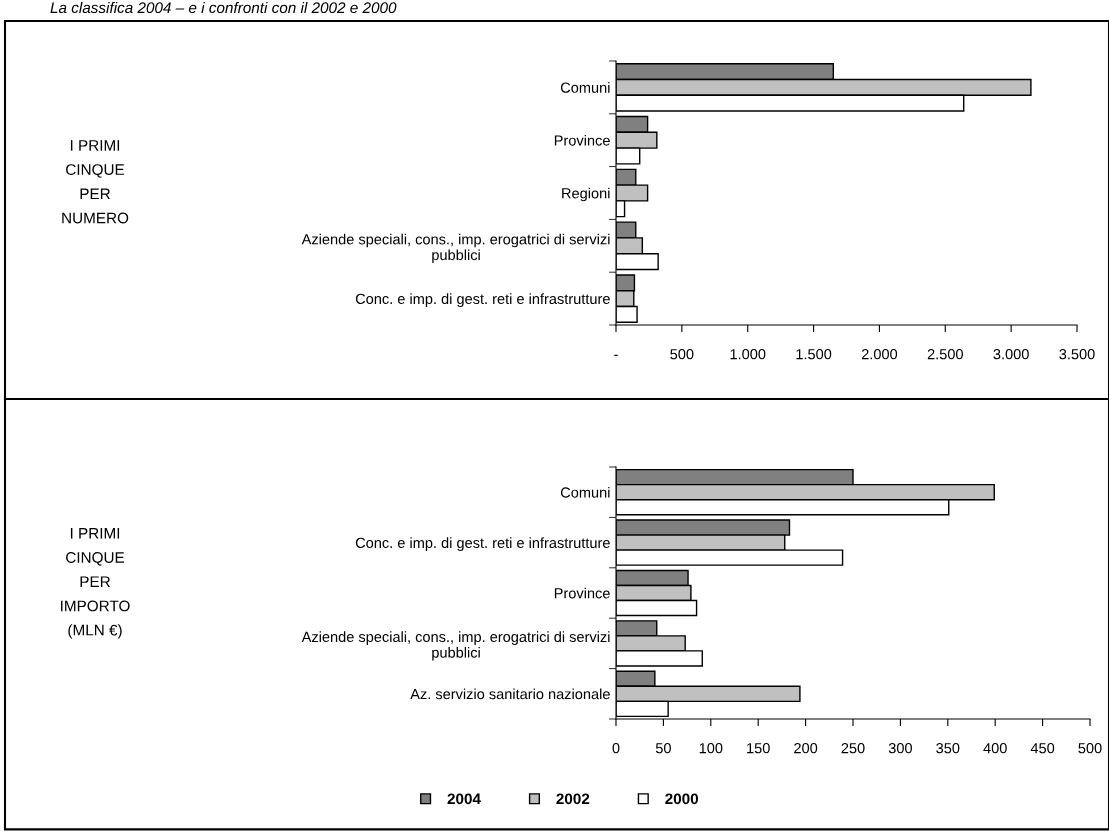 The image size is (1109, 831). Describe the element at coordinates (814, 354) in the screenshot. I see `x-tick-label: 1.500` at that location.